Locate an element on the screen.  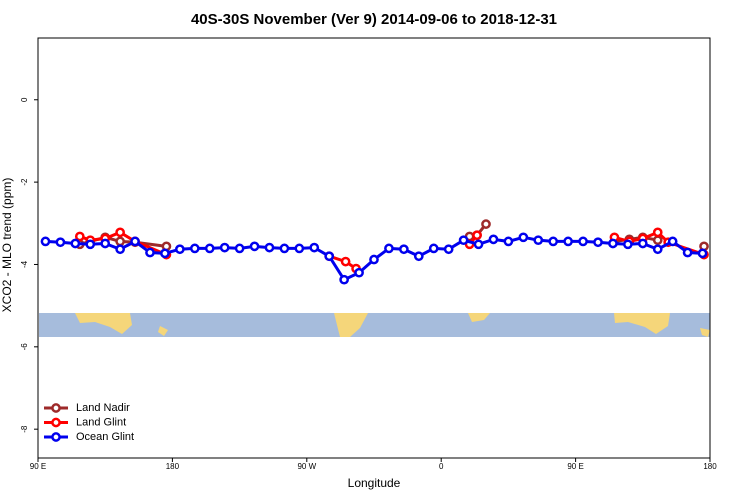
legend-label: Land Nadir is located at coordinates (103, 408).